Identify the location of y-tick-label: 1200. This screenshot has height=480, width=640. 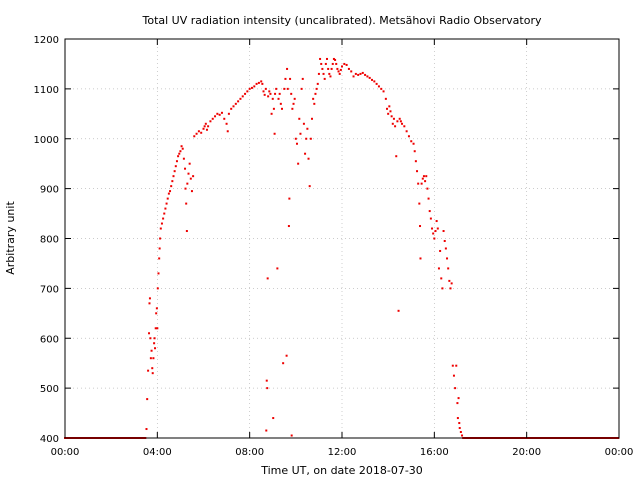
(46, 40).